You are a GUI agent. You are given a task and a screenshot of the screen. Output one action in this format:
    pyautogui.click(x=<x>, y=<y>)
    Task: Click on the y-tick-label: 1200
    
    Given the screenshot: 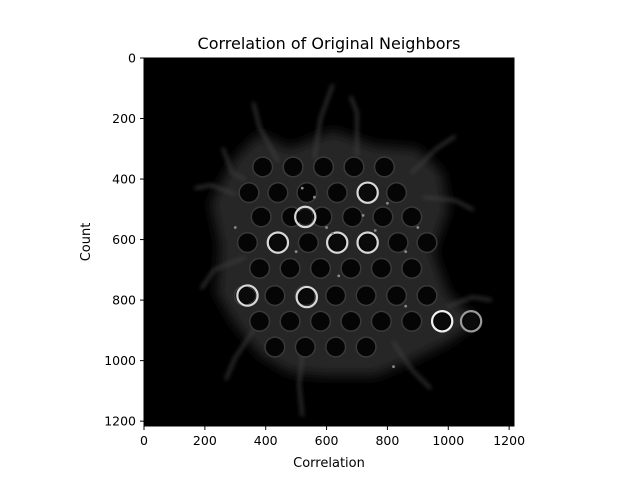 What is the action you would take?
    pyautogui.click(x=120, y=421)
    